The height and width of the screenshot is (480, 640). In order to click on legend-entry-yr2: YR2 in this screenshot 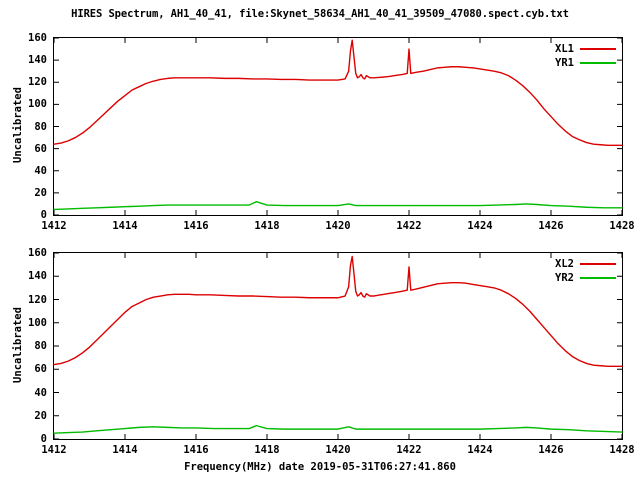, I will do `click(558, 278)`.